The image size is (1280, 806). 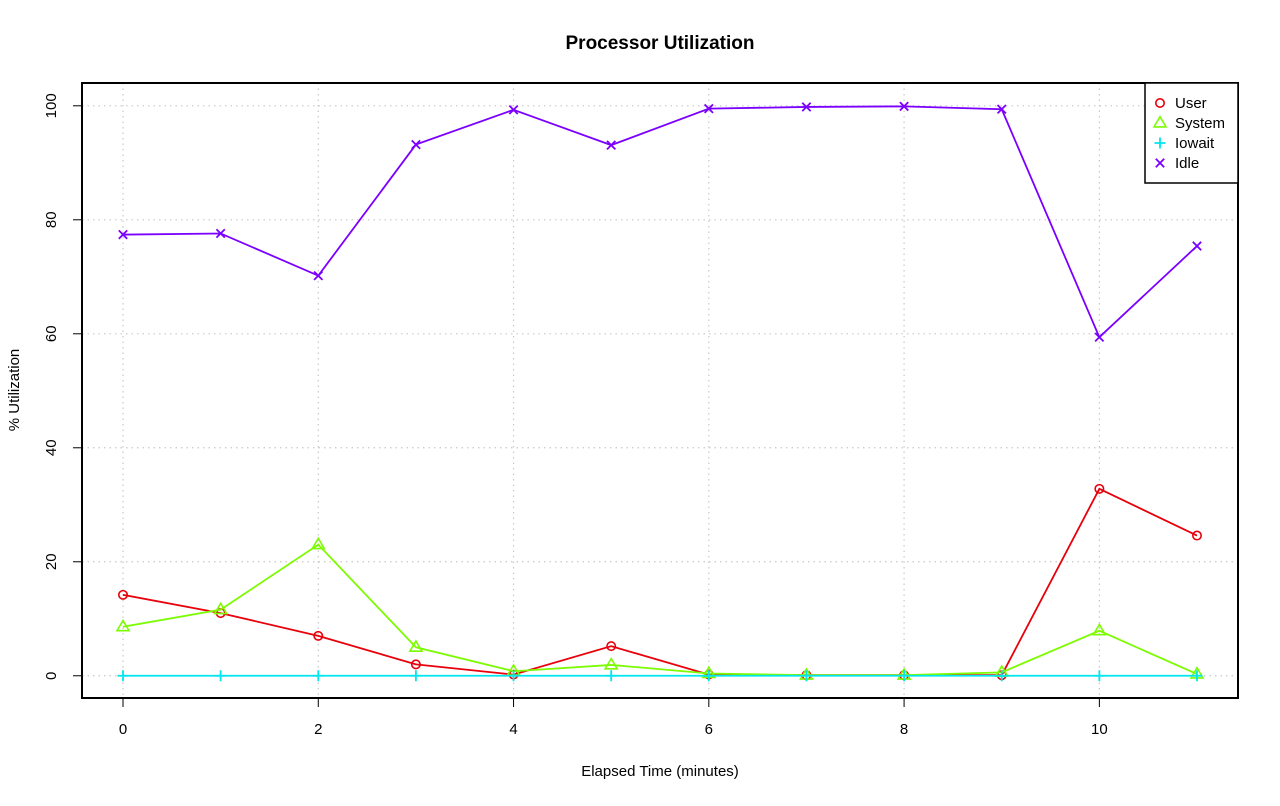 I want to click on legend-label-iowait: Iowait, so click(x=1195, y=143).